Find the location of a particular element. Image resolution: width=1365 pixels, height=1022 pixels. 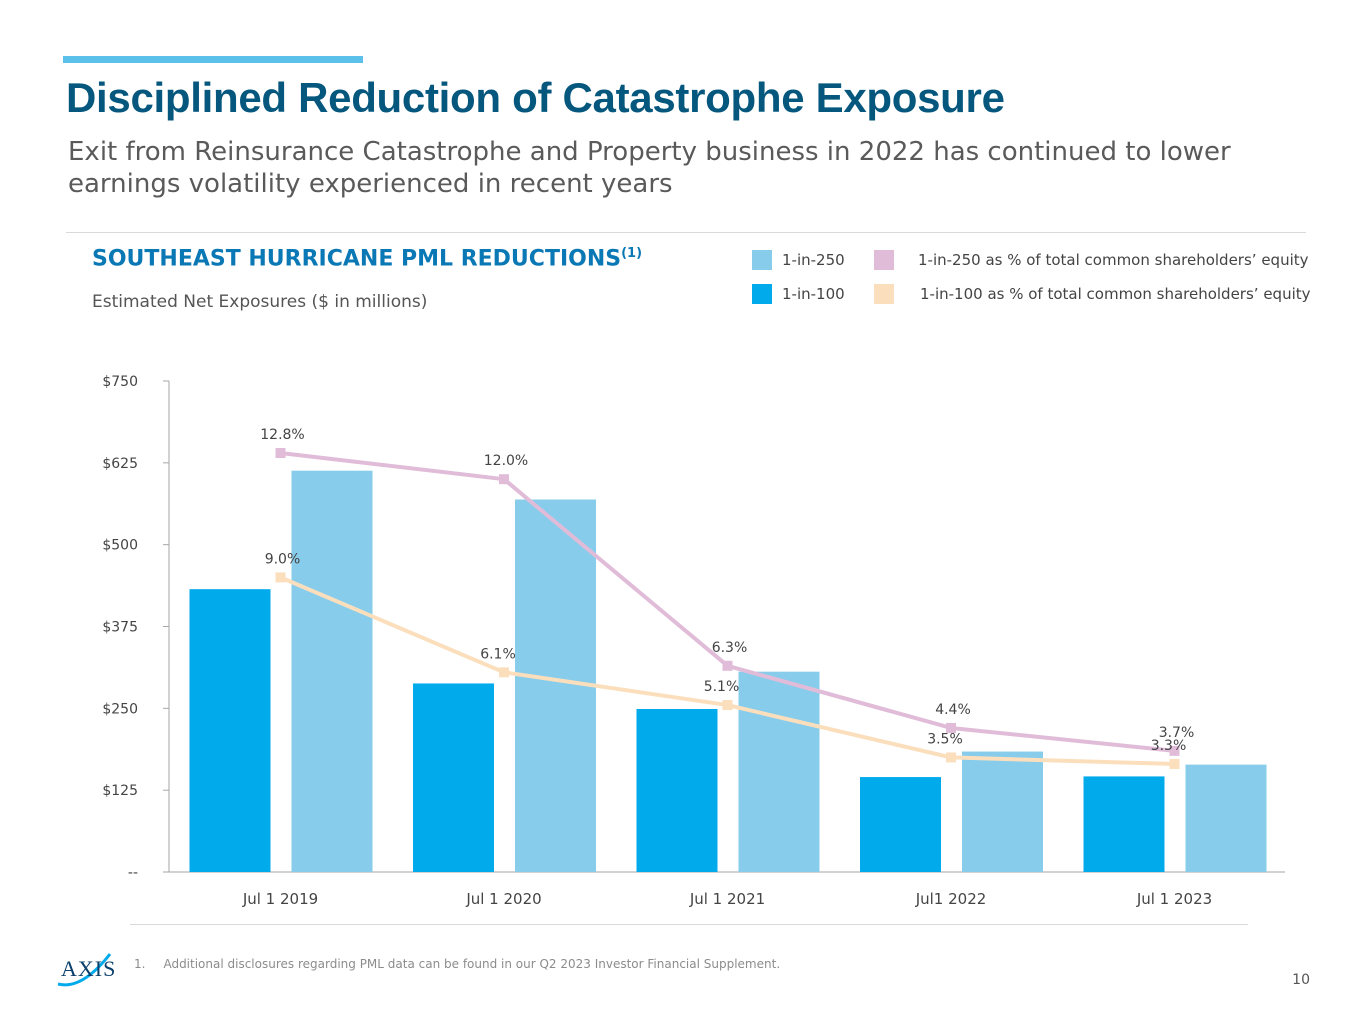

y-tick-label: $125 is located at coordinates (120, 791).